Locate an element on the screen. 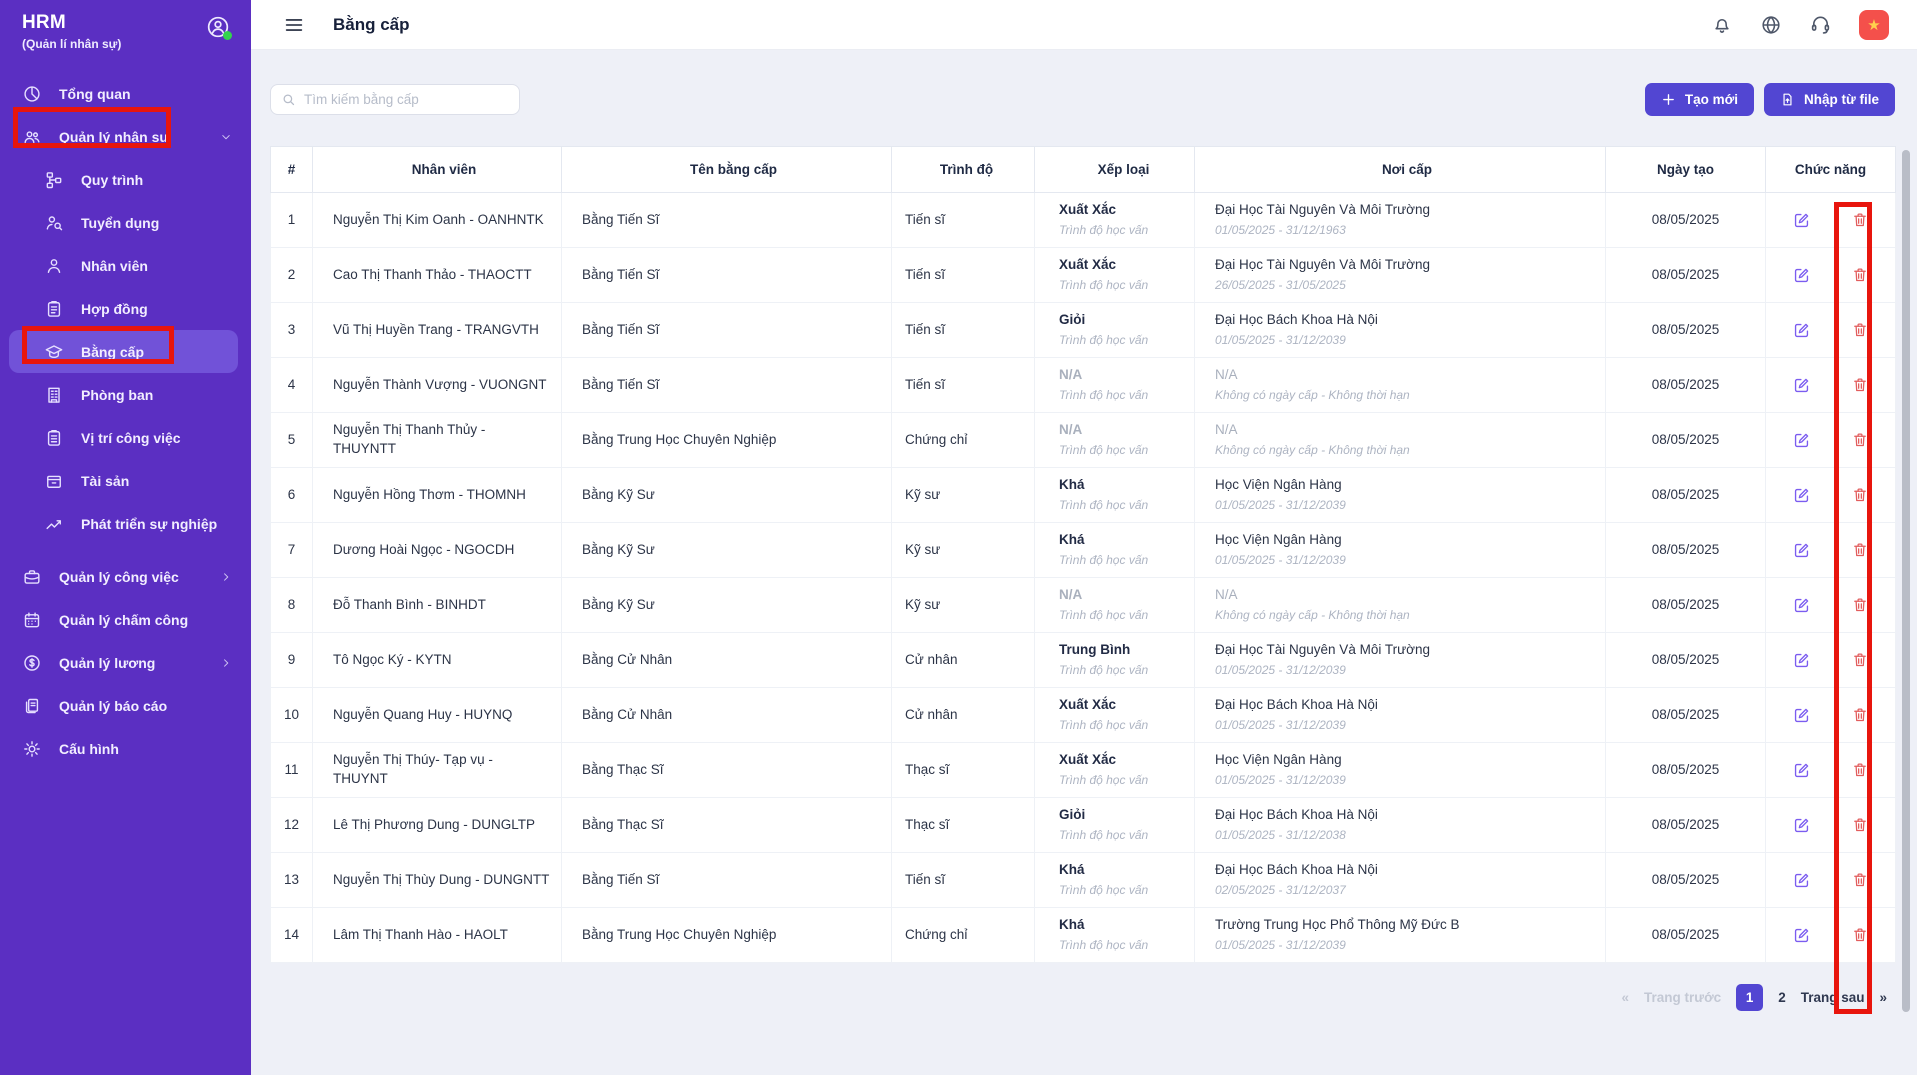 Image resolution: width=1917 pixels, height=1075 pixels. sidebar-item-nhan-vien: Nhân viên is located at coordinates (125, 265).